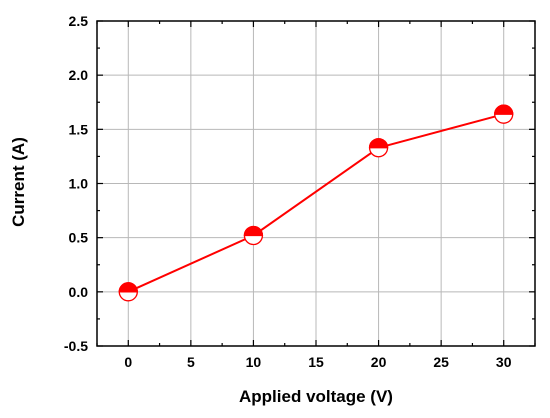 The width and height of the screenshot is (550, 418). Describe the element at coordinates (79, 292) in the screenshot. I see `y-tick-label: 0.0` at that location.